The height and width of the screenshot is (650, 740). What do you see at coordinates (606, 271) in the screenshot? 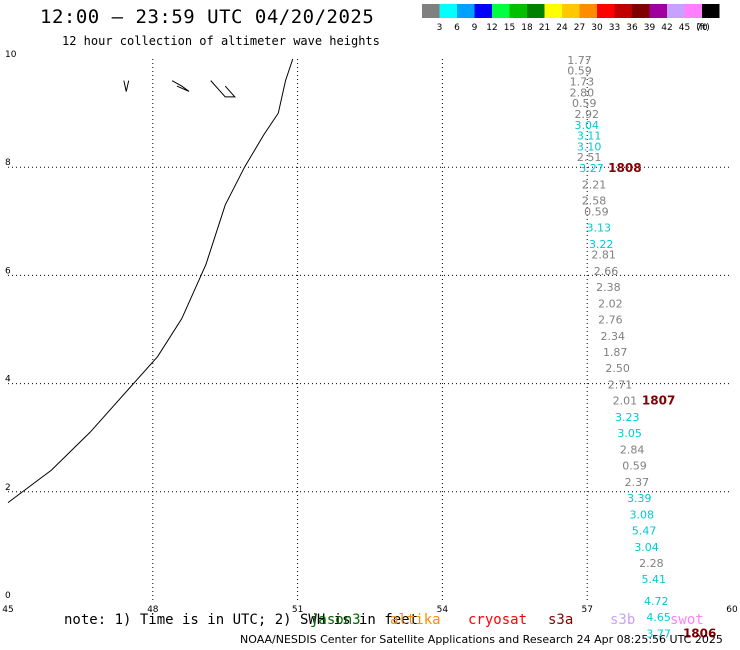
I see `wave-height-label: 2.66` at bounding box center [606, 271].